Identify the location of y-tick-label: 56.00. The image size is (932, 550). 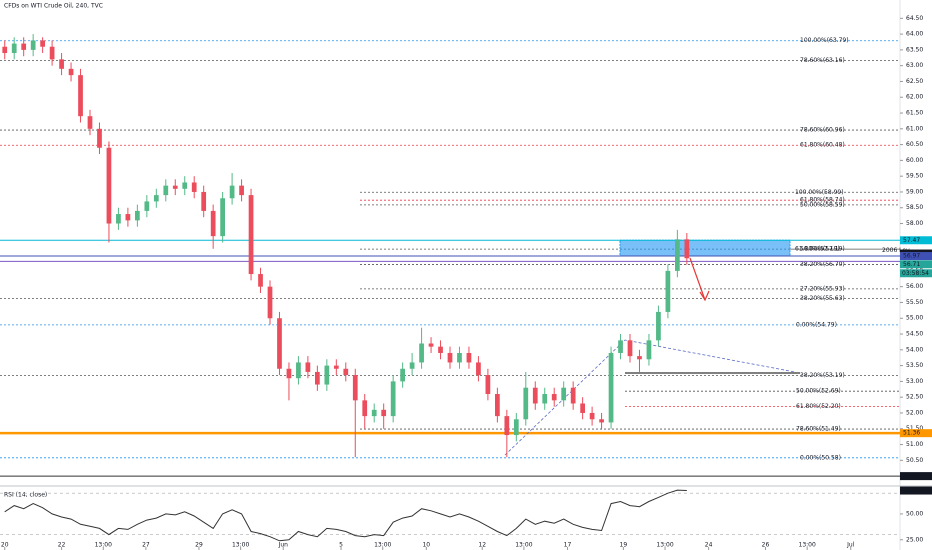
(914, 286).